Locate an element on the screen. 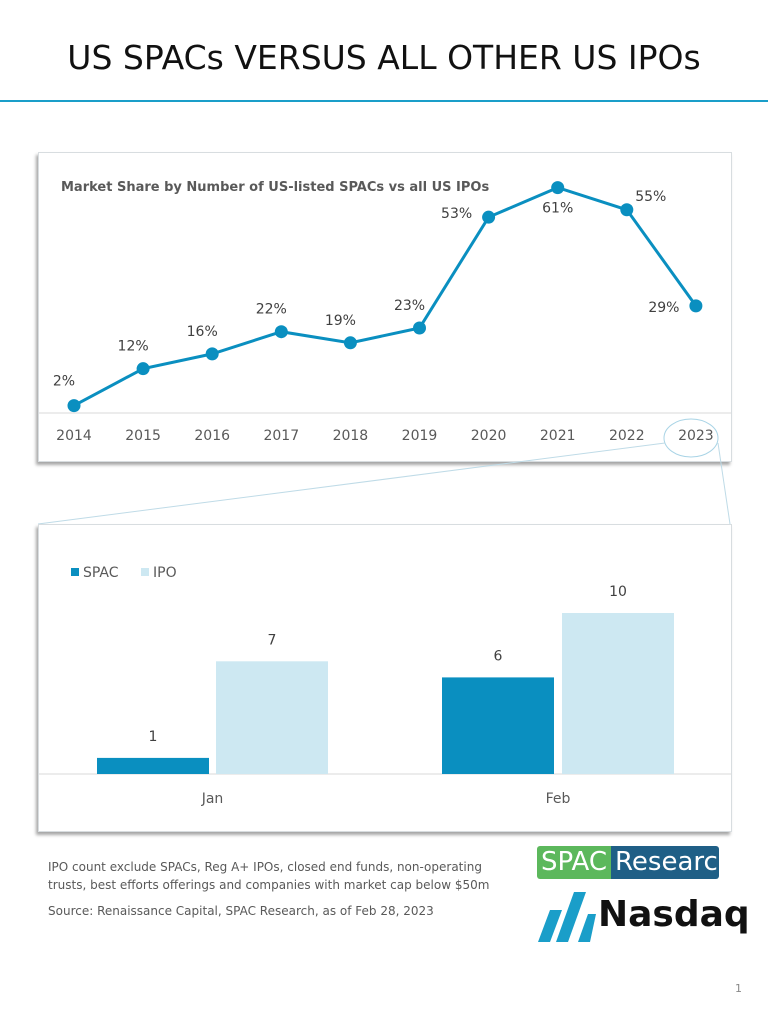 This screenshot has height=1024, width=768. data-label-ipo-jan: 7 is located at coordinates (272, 640).